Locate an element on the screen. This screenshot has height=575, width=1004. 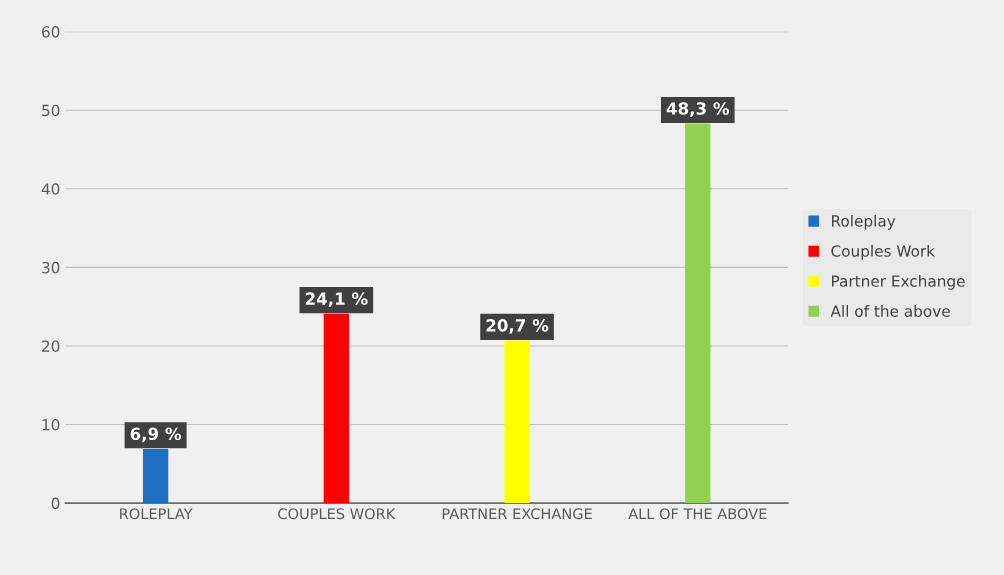
legend-label: Partner Exchange is located at coordinates (898, 282).